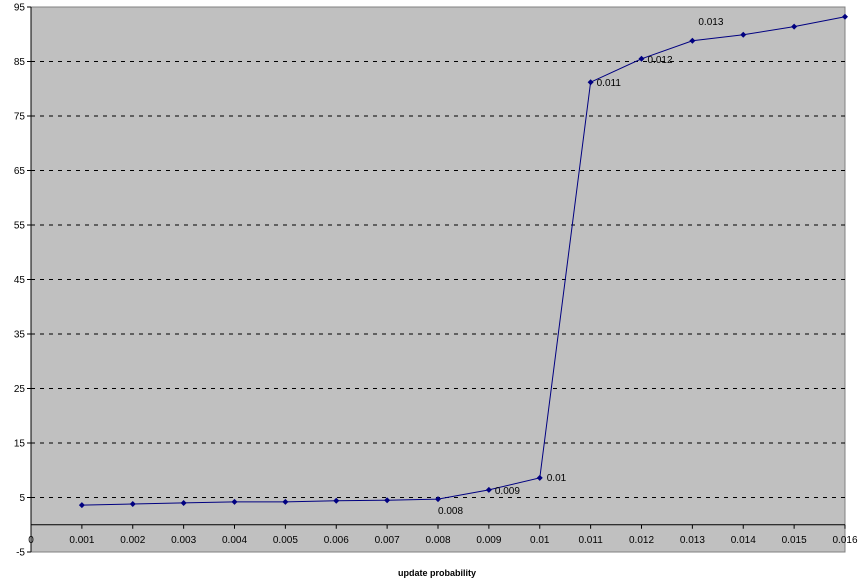  What do you see at coordinates (20, 117) in the screenshot?
I see `y-tick-label: 75` at bounding box center [20, 117].